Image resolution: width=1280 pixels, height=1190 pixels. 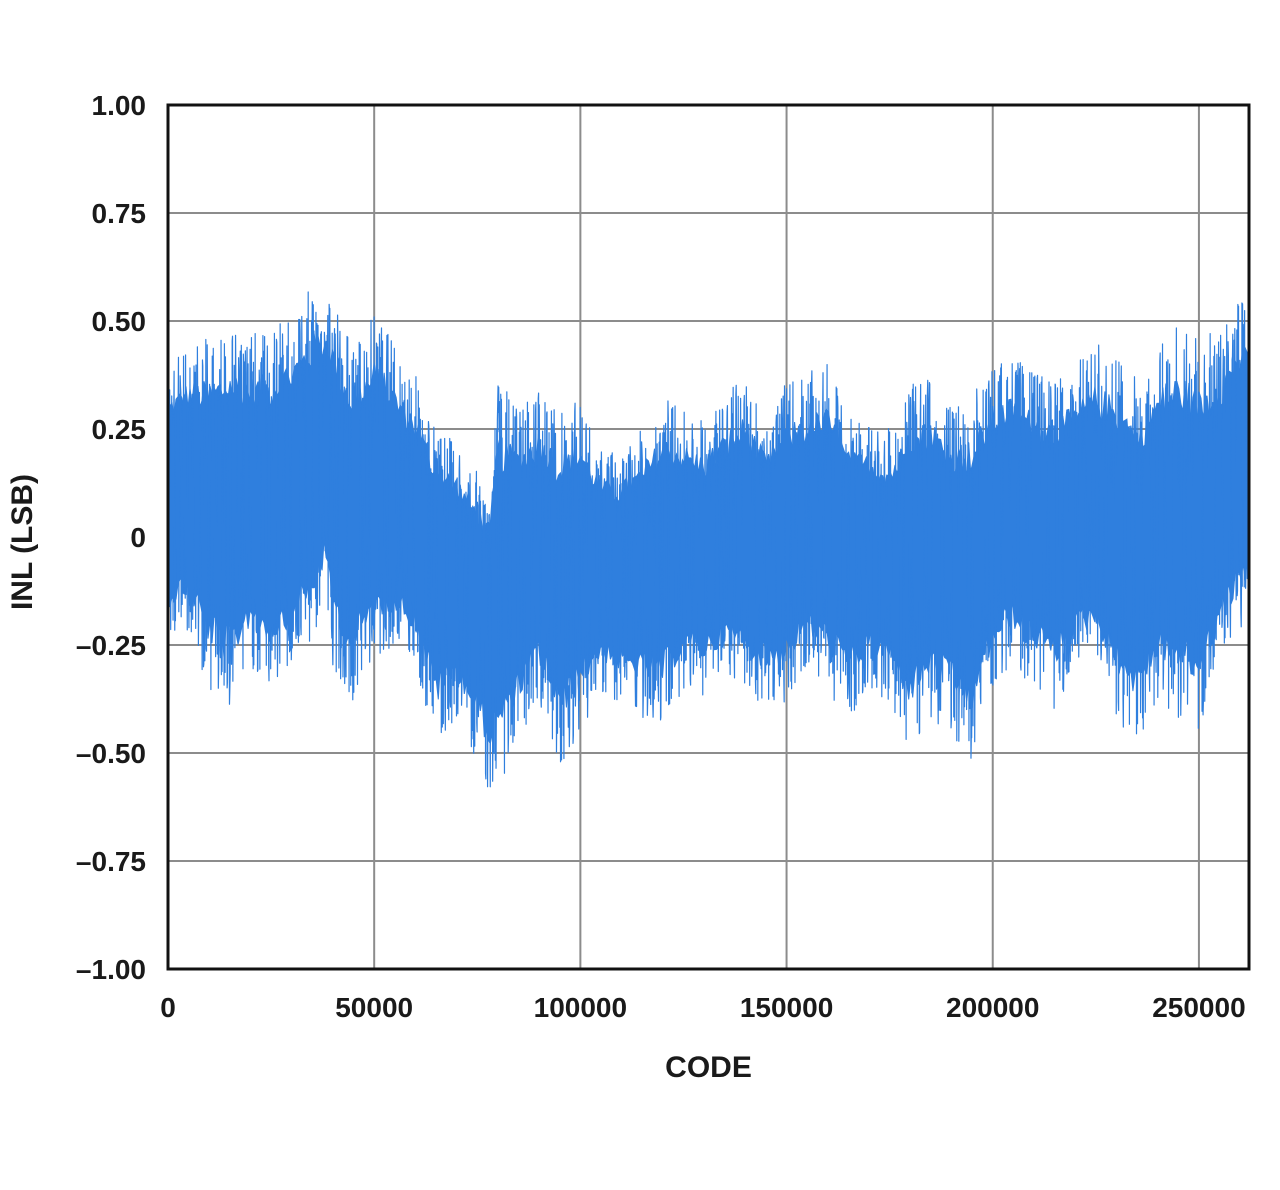 What do you see at coordinates (580, 1007) in the screenshot?
I see `x-tick-label: 100000` at bounding box center [580, 1007].